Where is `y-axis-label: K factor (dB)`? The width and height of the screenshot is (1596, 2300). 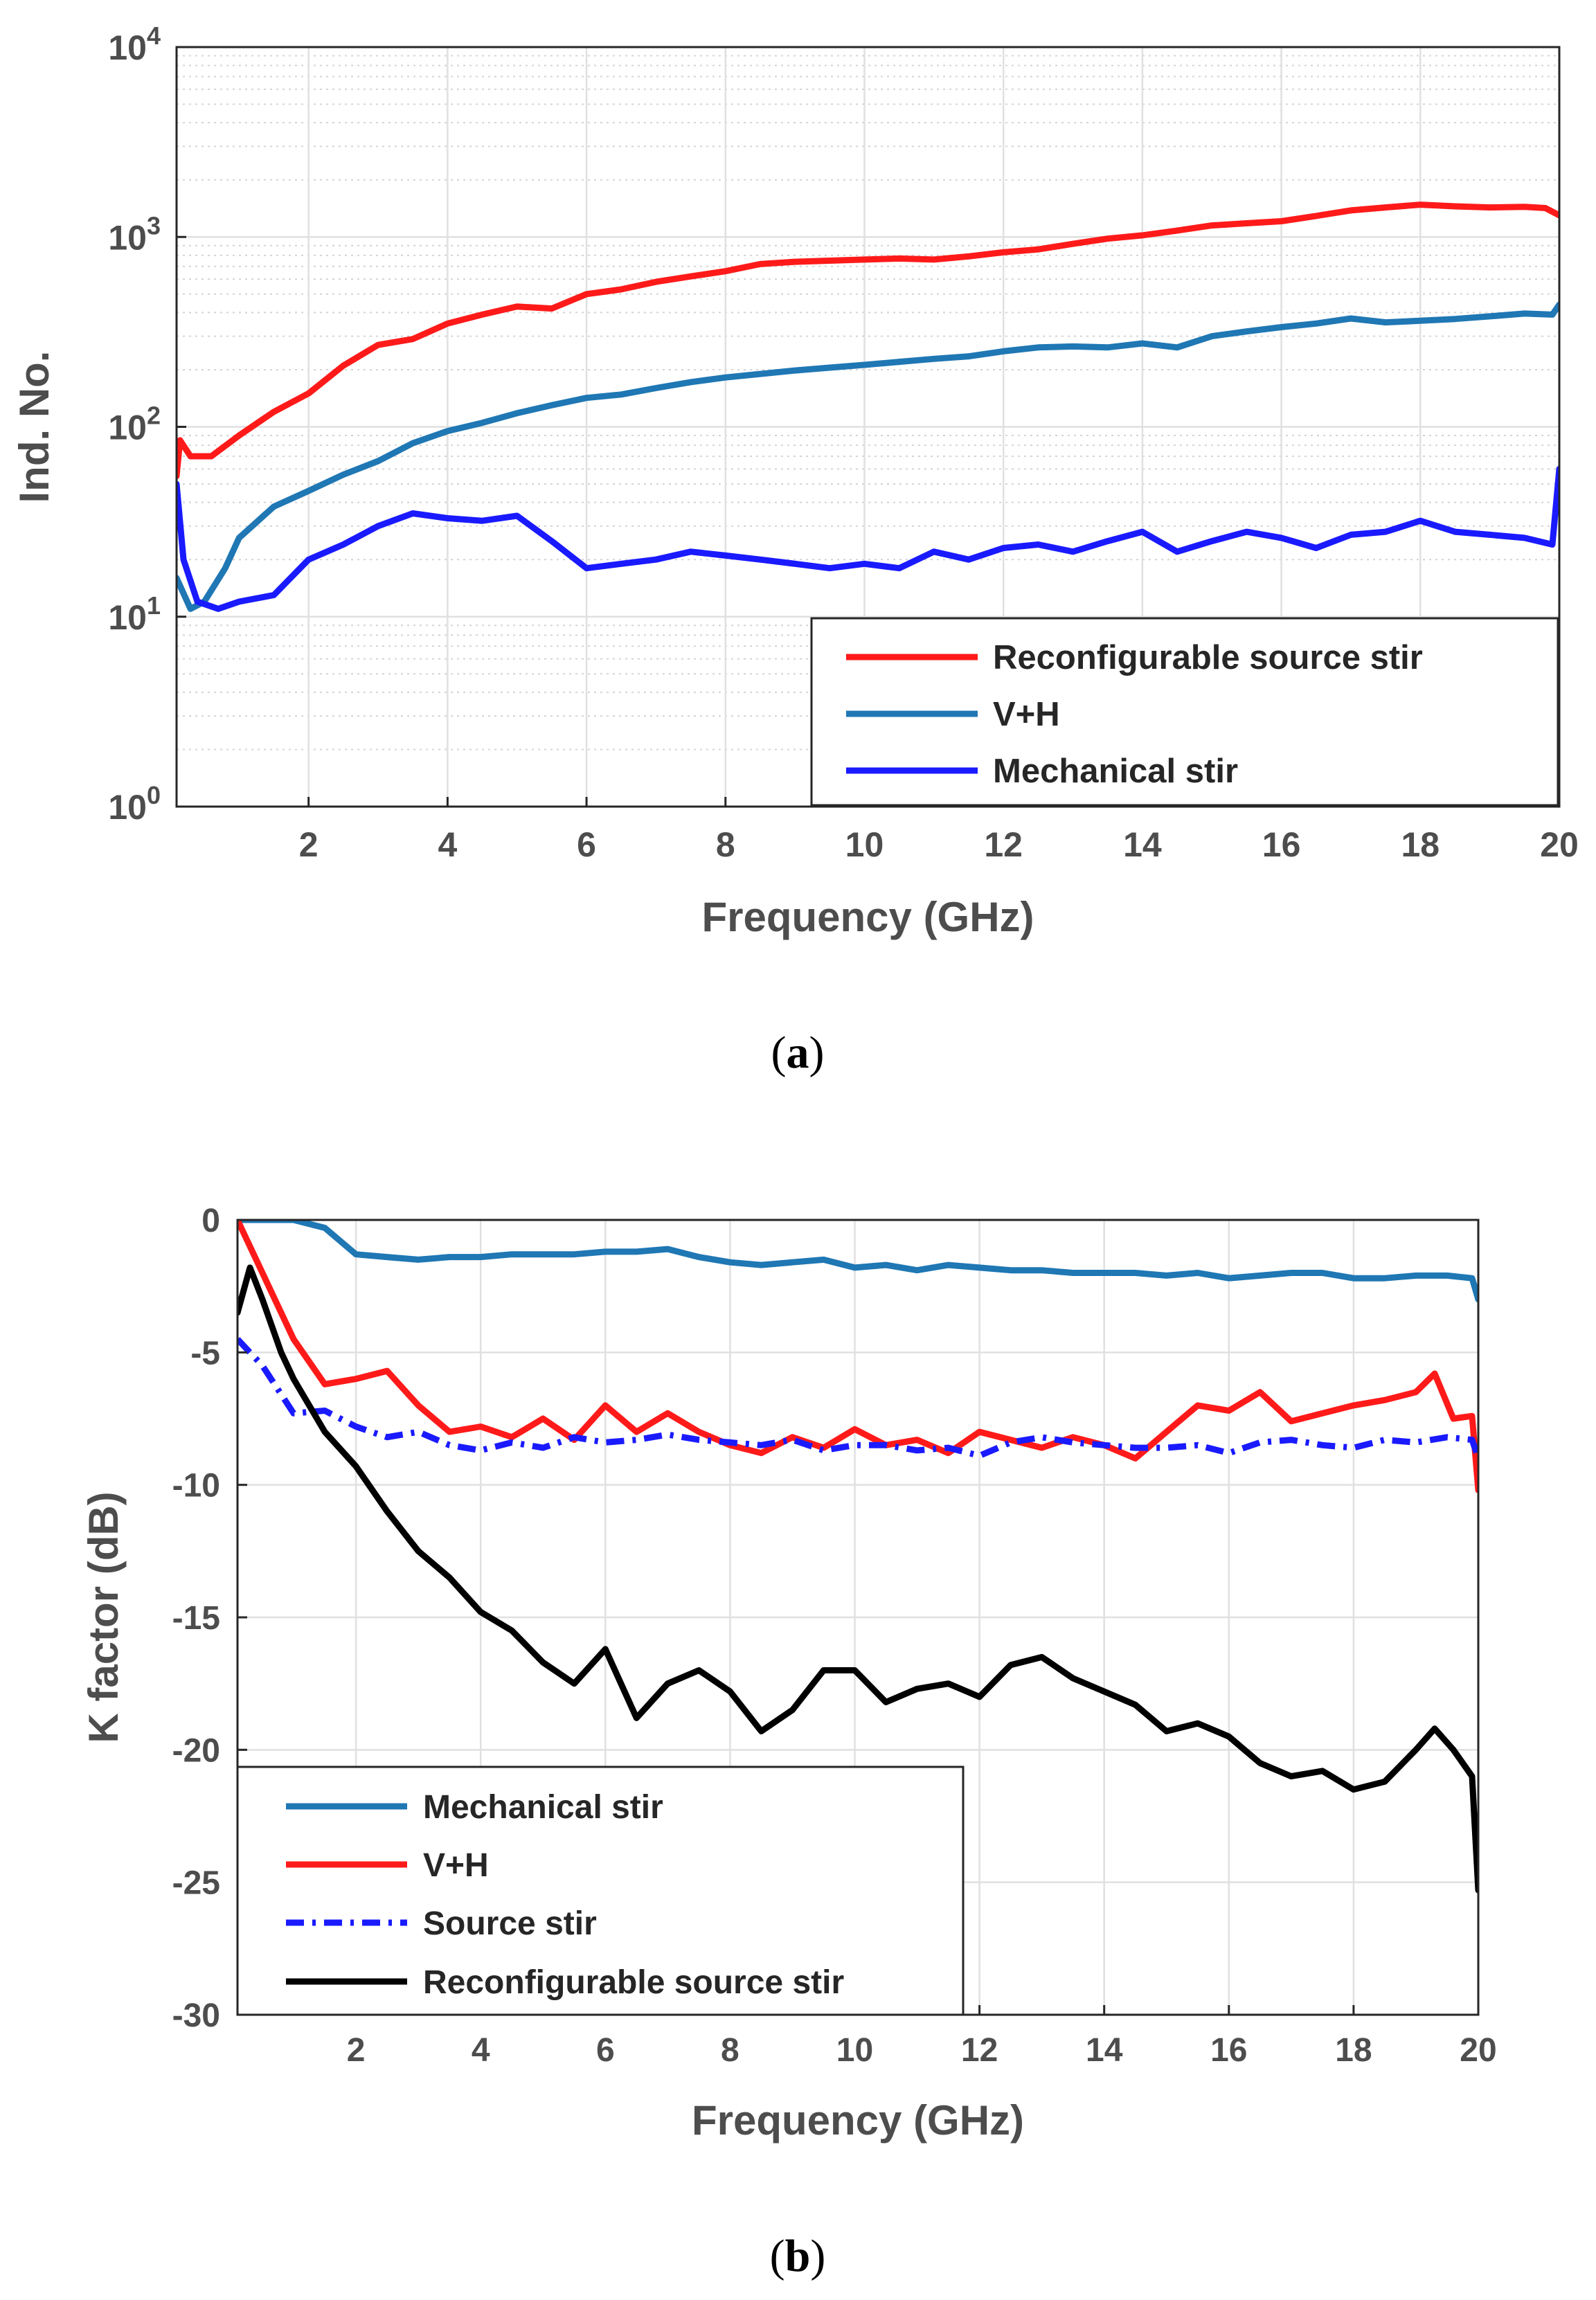
y-axis-label: K factor (dB) is located at coordinates (103, 1617).